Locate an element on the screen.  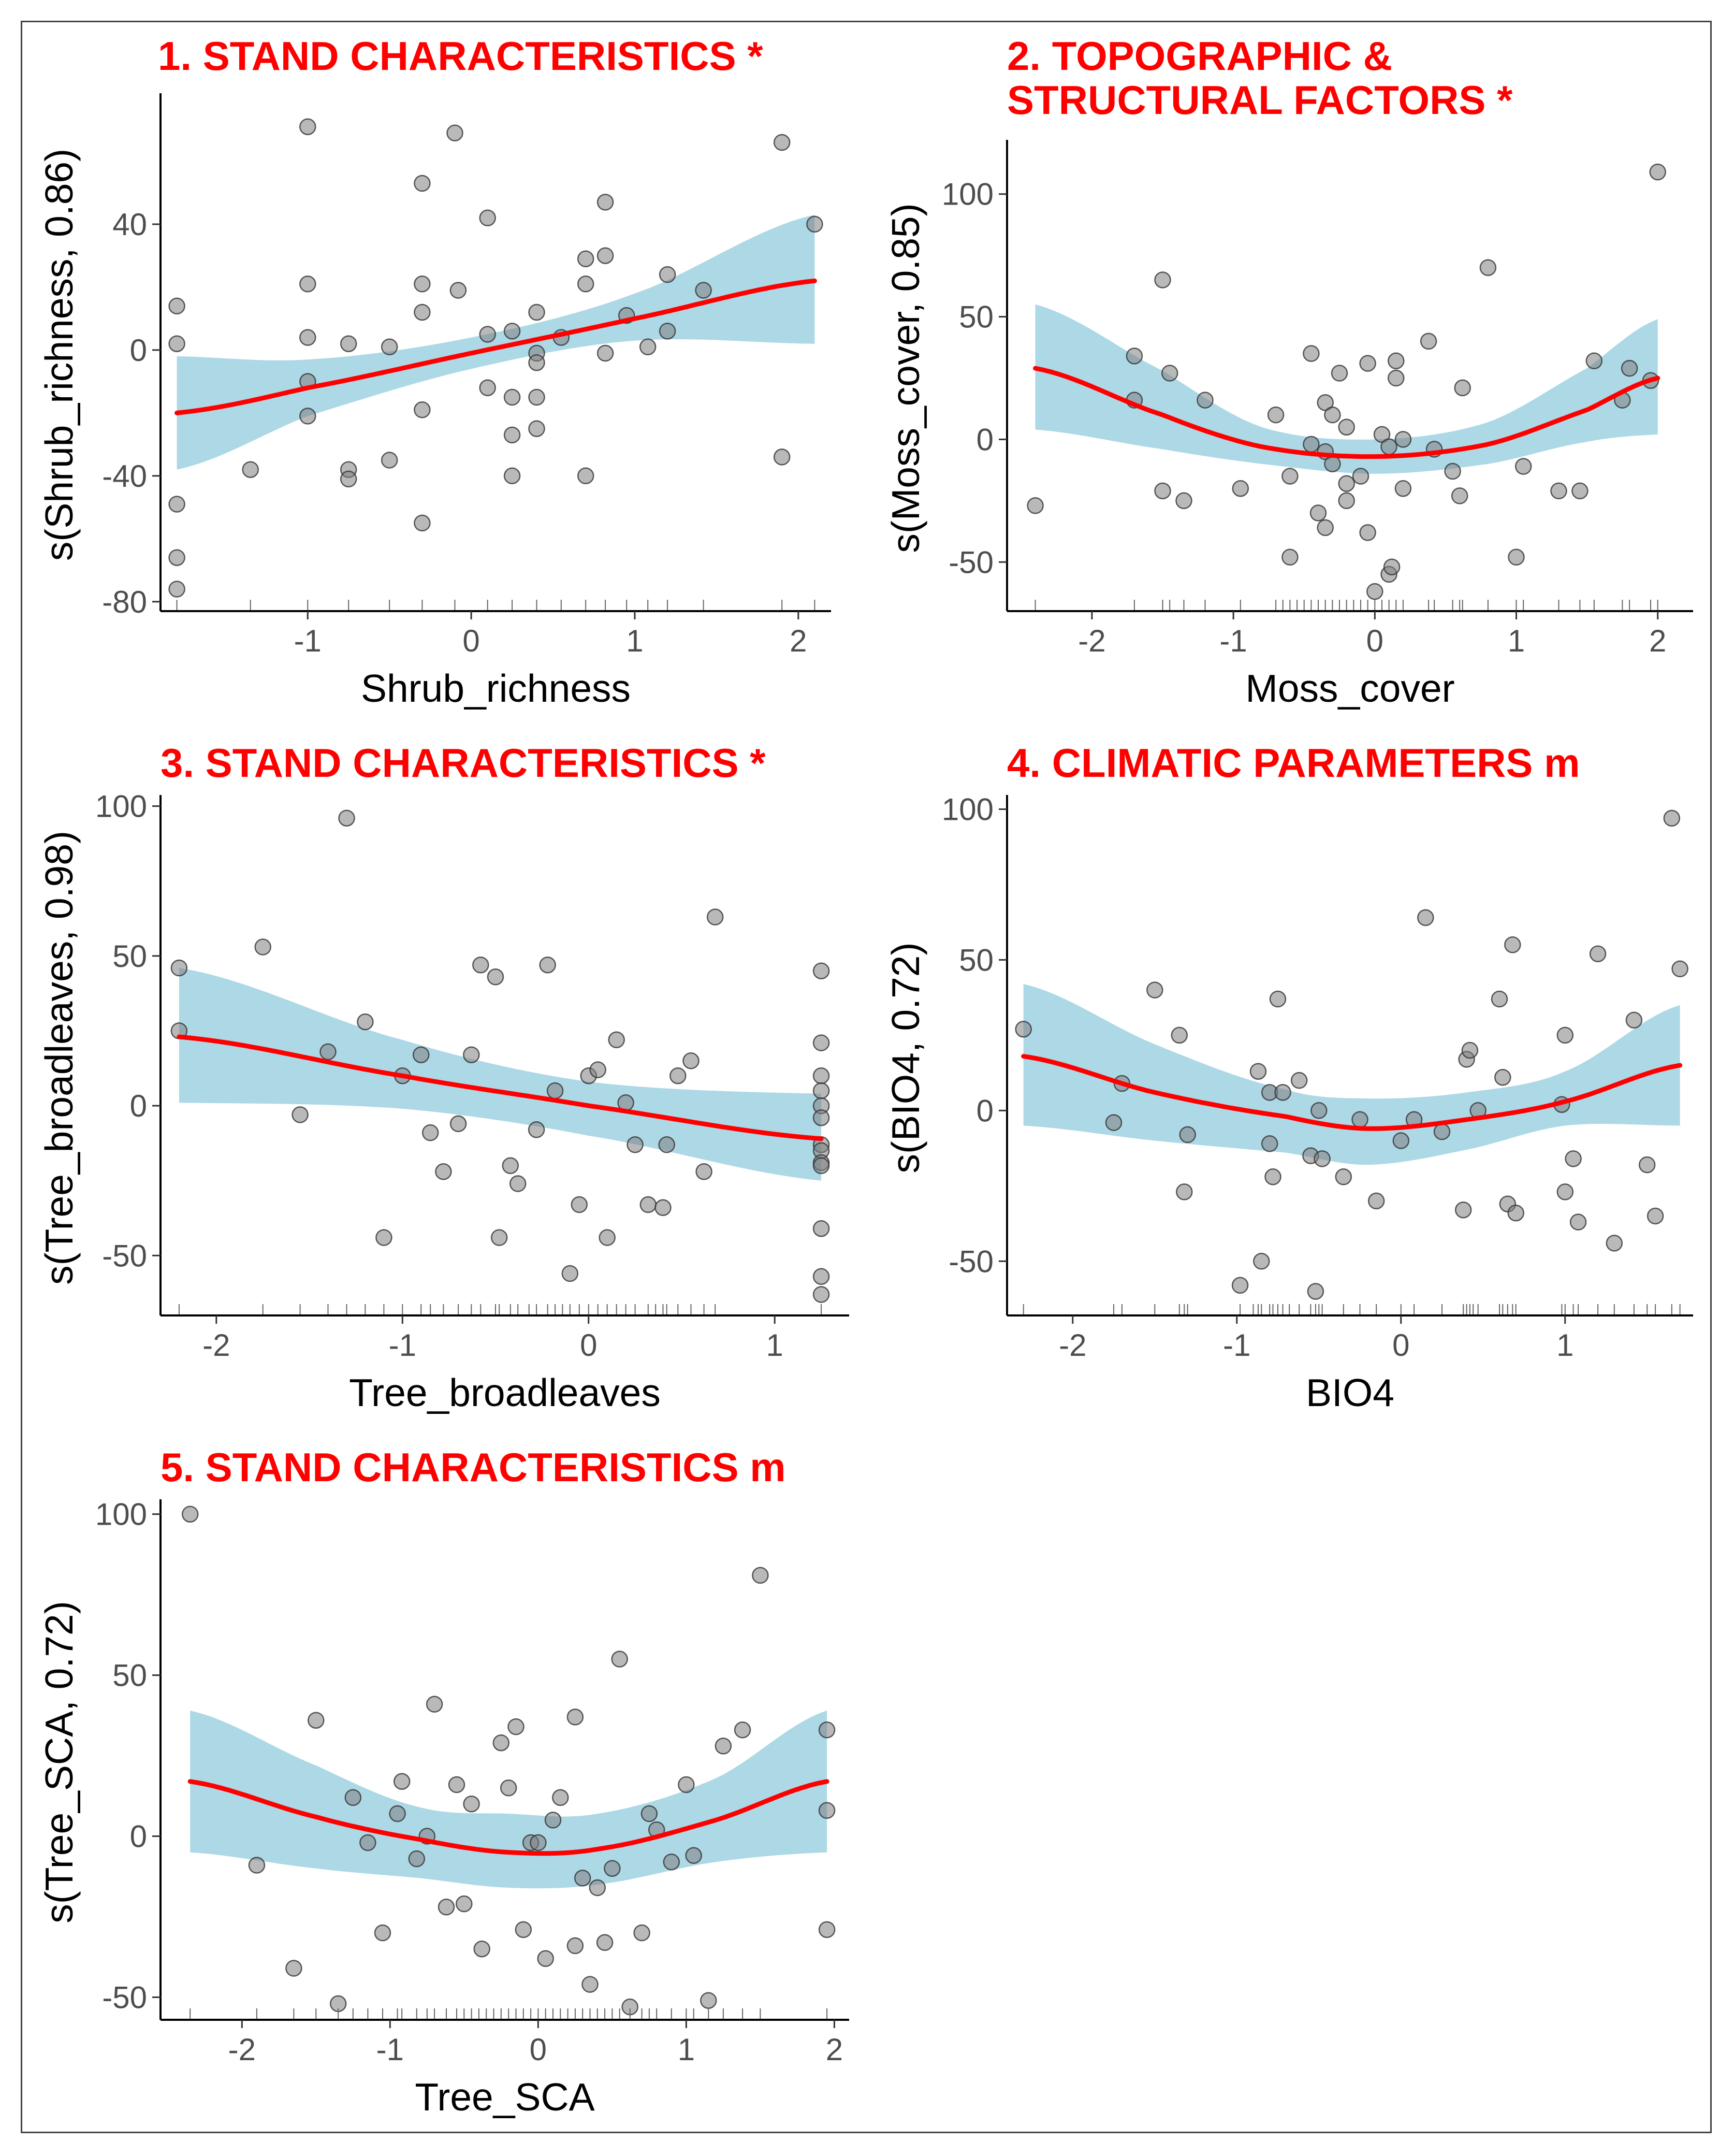
panel-title: 3. STAND CHARACTERISTICS * is located at coordinates (463, 763).